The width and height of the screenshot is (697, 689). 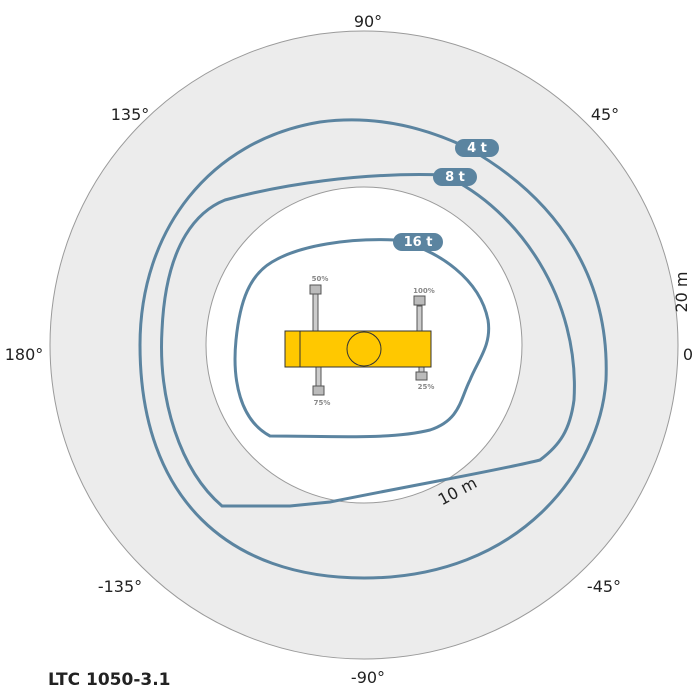 What do you see at coordinates (120, 586) in the screenshot?
I see `angle-label-minus-135: -135°` at bounding box center [120, 586].